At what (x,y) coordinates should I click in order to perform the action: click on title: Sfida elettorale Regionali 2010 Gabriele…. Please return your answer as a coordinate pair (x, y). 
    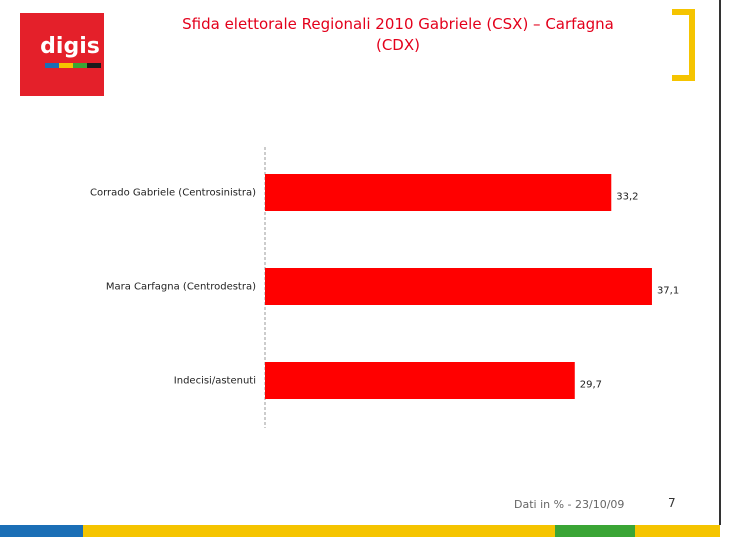
    Looking at the image, I should click on (398, 34).